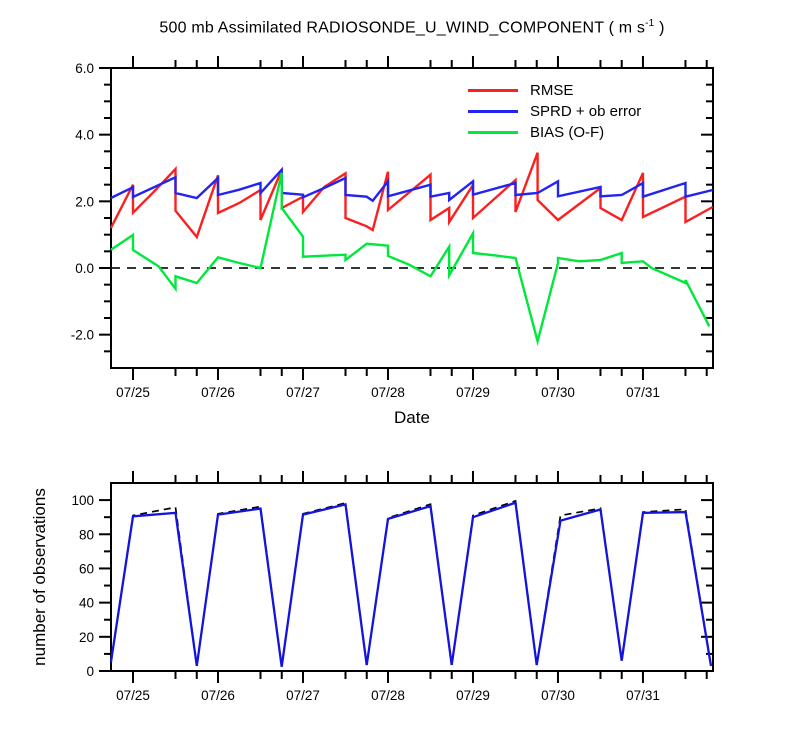 The width and height of the screenshot is (800, 750). I want to click on rmse-line-swatch, so click(493, 90).